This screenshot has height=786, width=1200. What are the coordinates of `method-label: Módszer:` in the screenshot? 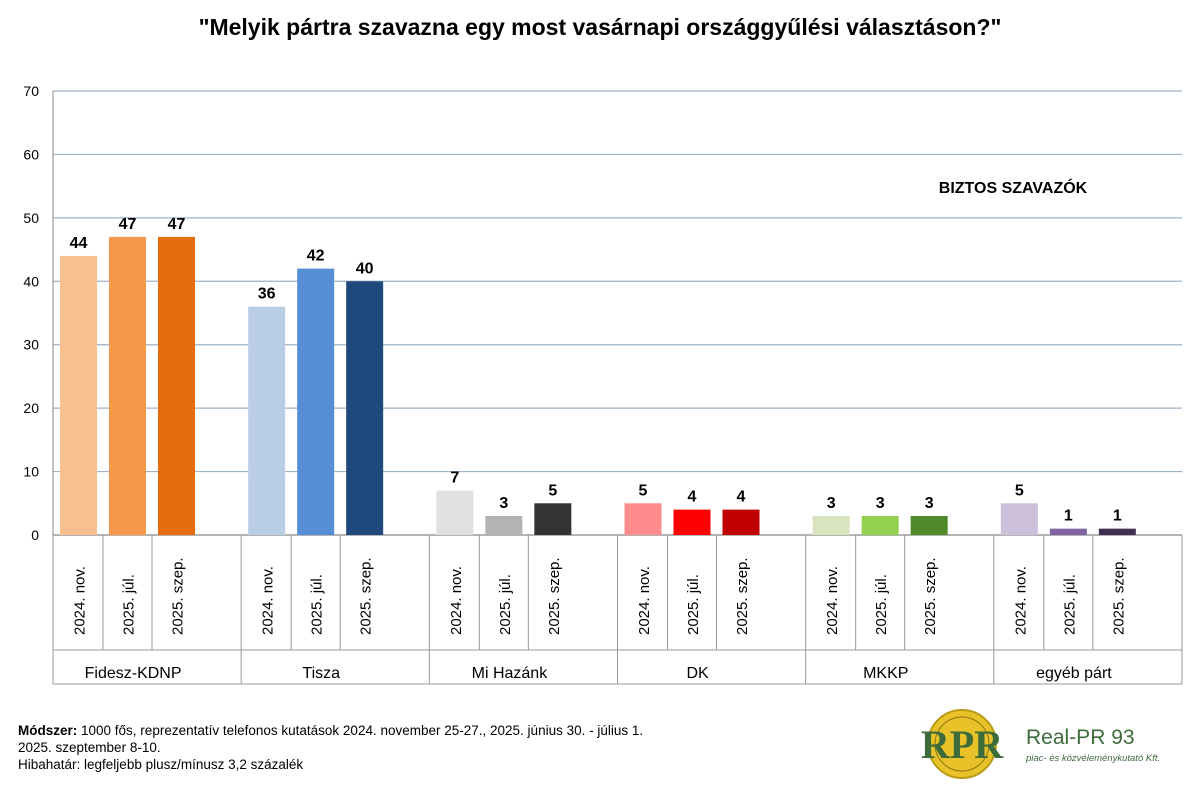 It's located at (48, 730).